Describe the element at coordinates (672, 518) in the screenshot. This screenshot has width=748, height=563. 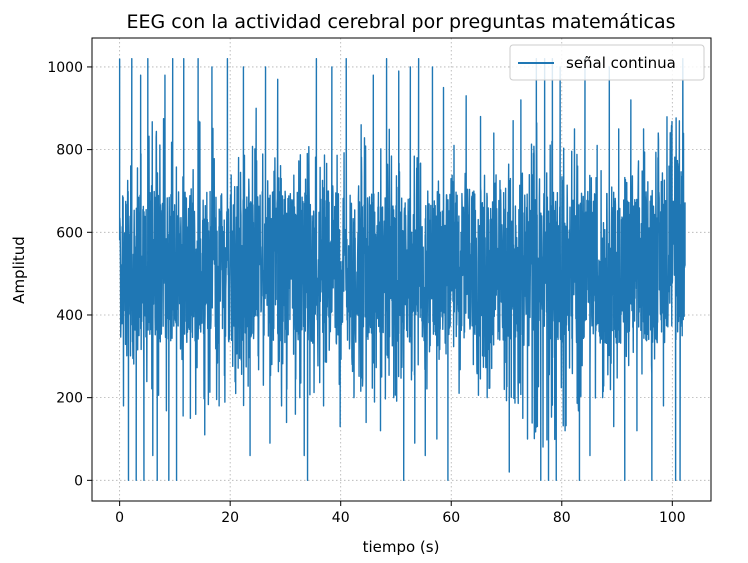
I see `x-tick-label: 100` at that location.